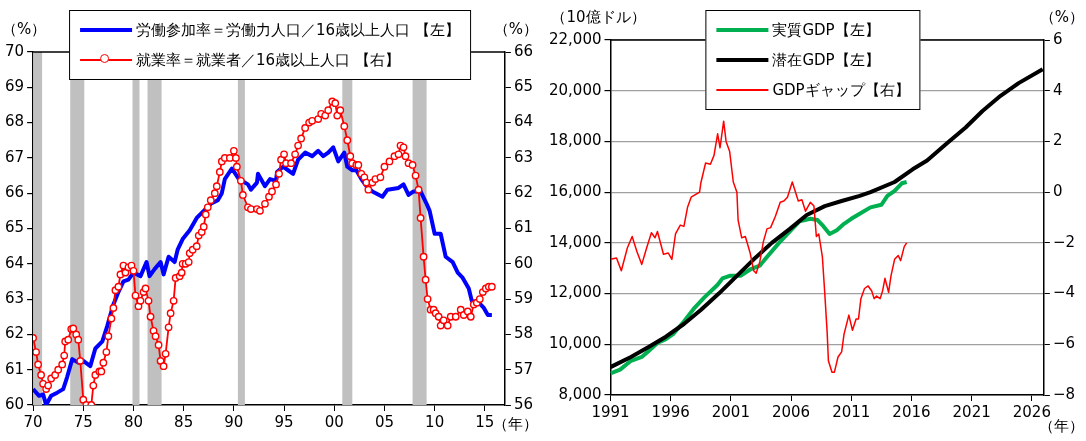 Image resolution: width=1086 pixels, height=441 pixels. What do you see at coordinates (435, 421) in the screenshot?
I see `x-tick-label: 10` at bounding box center [435, 421].